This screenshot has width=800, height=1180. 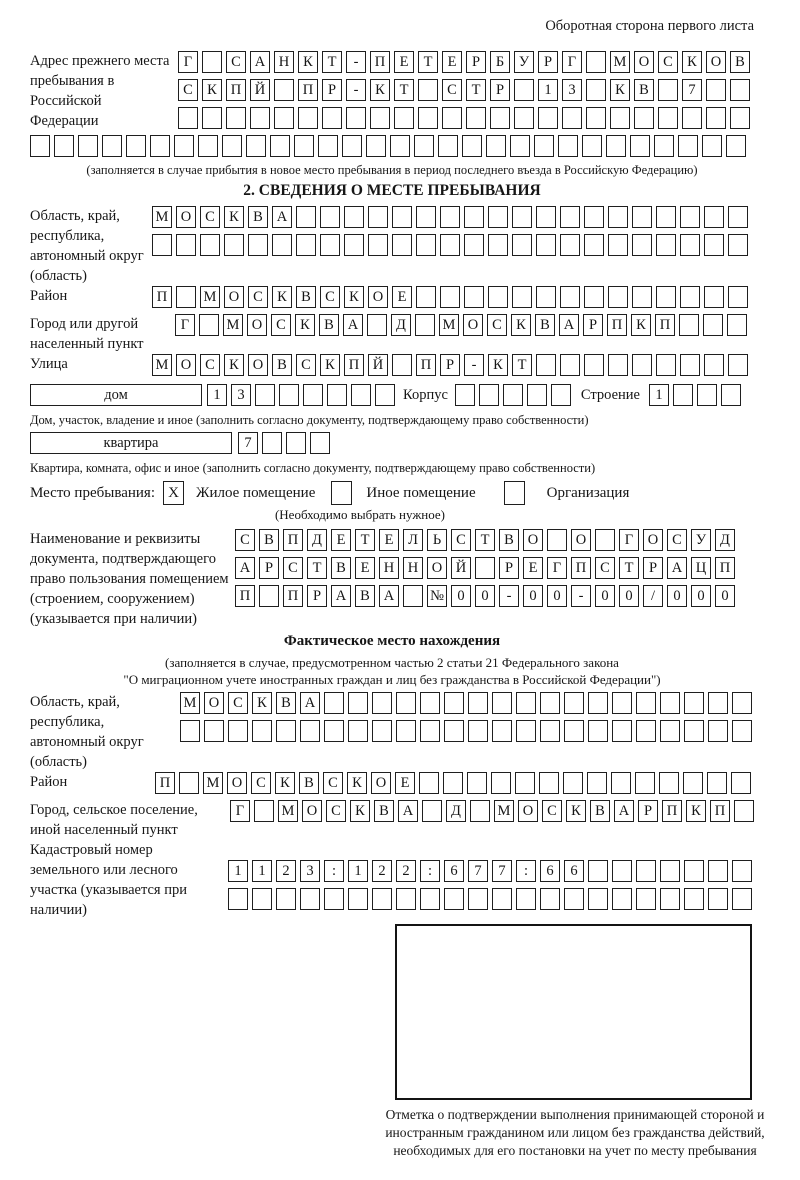 I want to click on char-box: Б, so click(x=500, y=62).